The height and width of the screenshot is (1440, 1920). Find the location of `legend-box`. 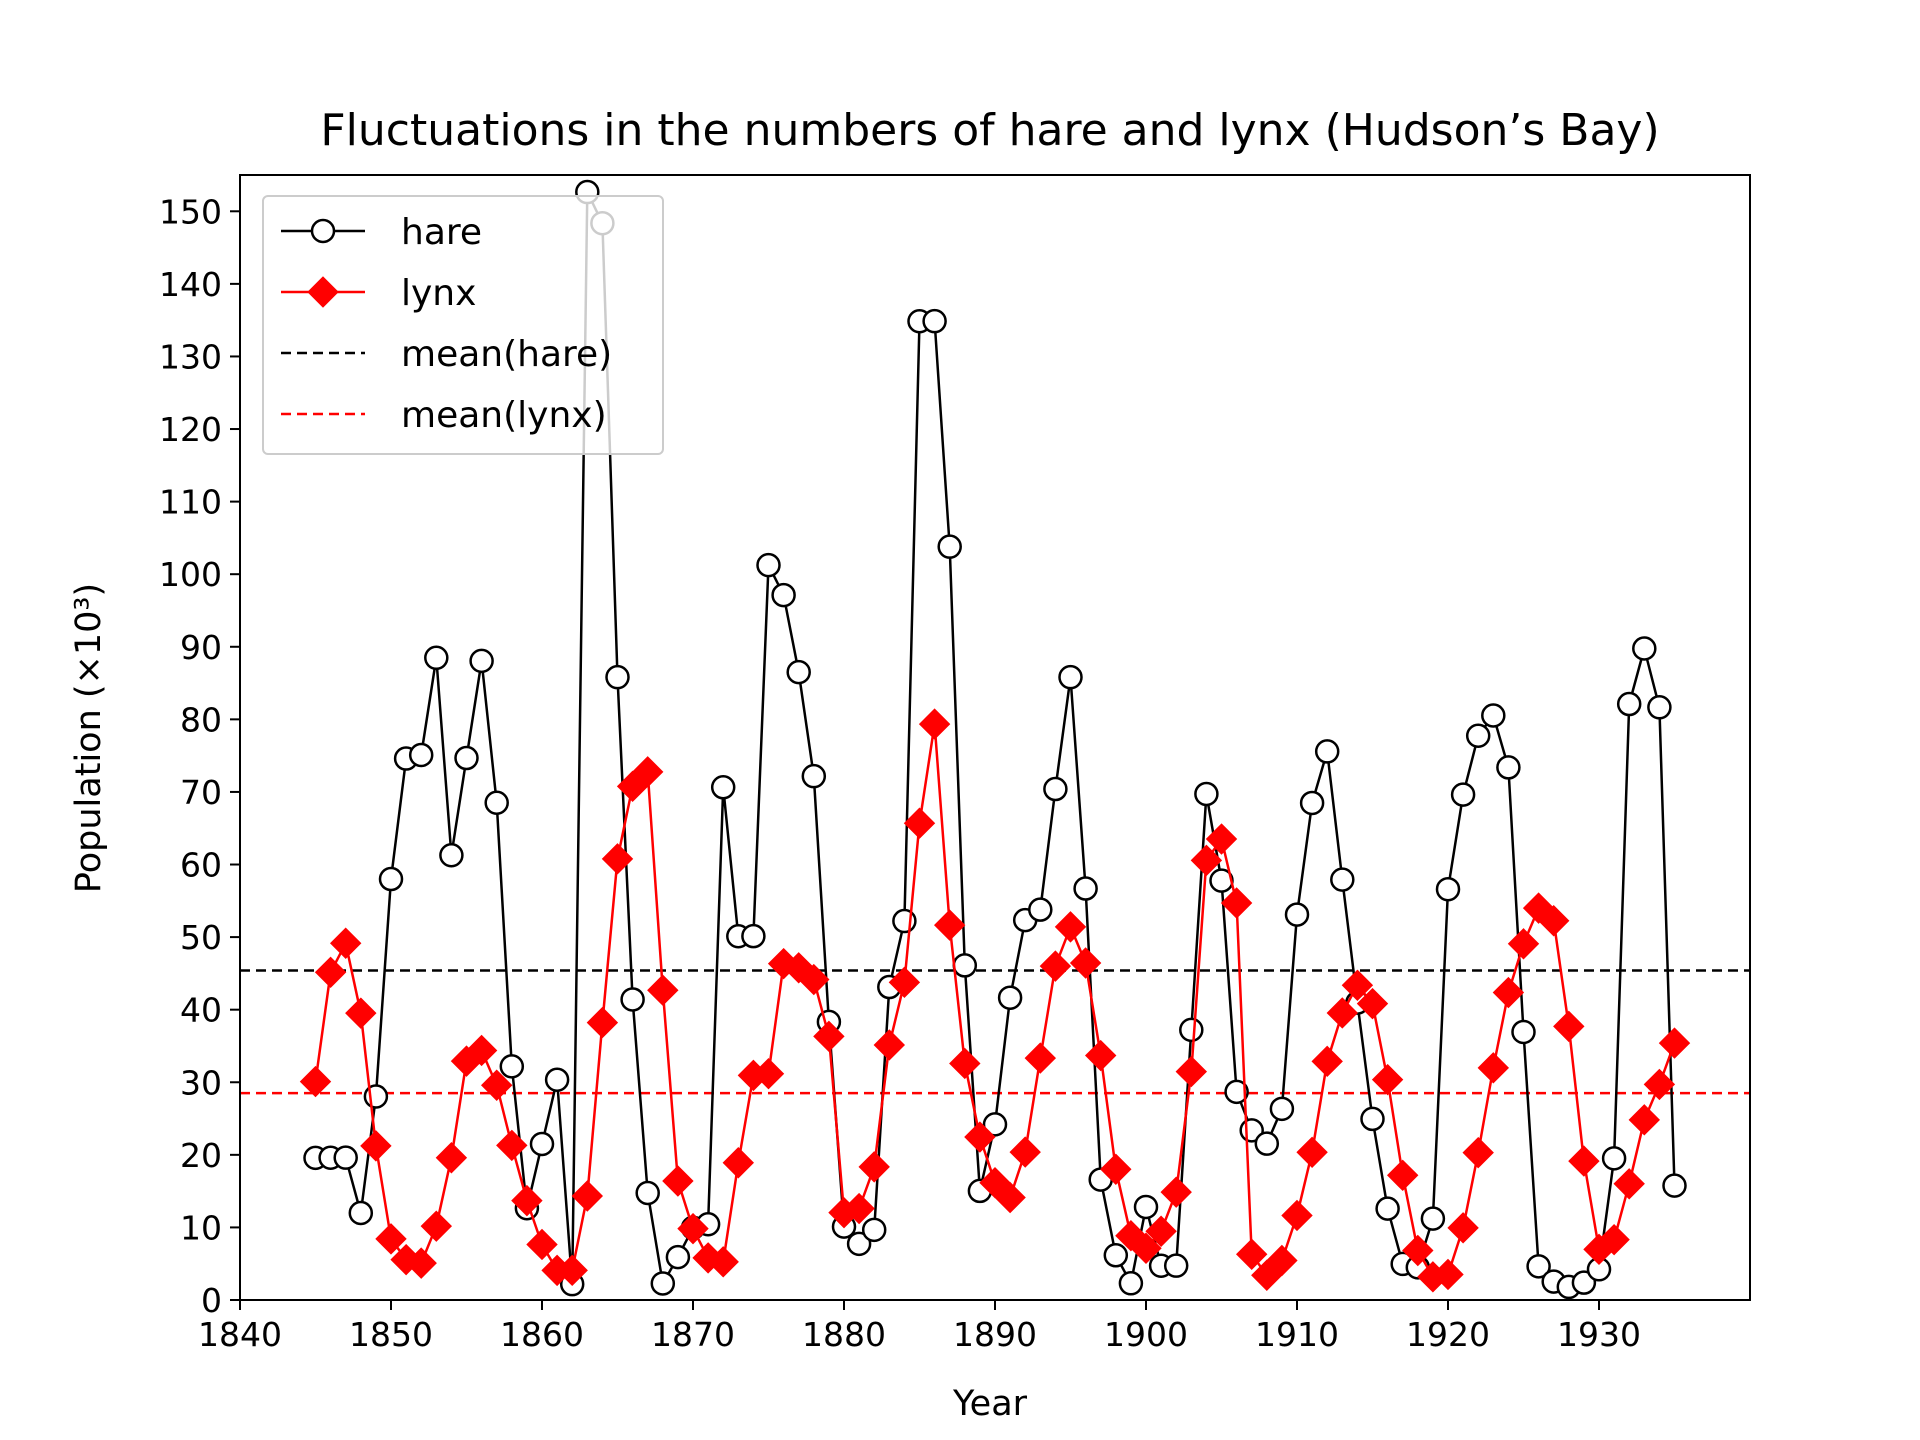

legend-box is located at coordinates (463, 325).